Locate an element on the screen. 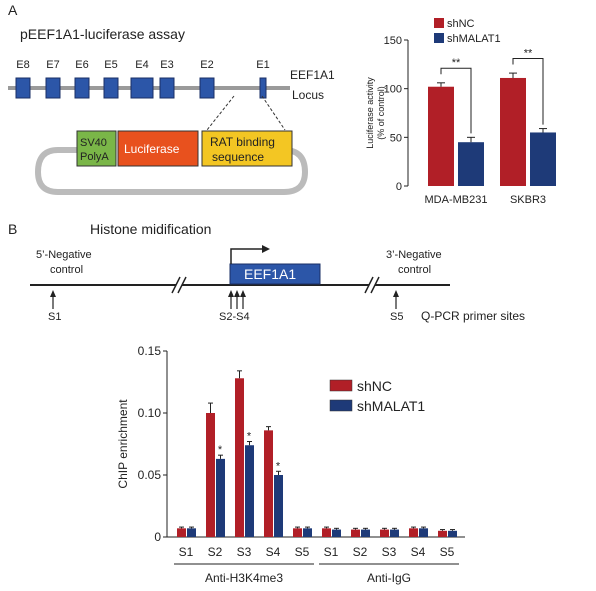 This screenshot has height=591, width=596. chip-legend-swatch-shmalat1 is located at coordinates (341, 405).